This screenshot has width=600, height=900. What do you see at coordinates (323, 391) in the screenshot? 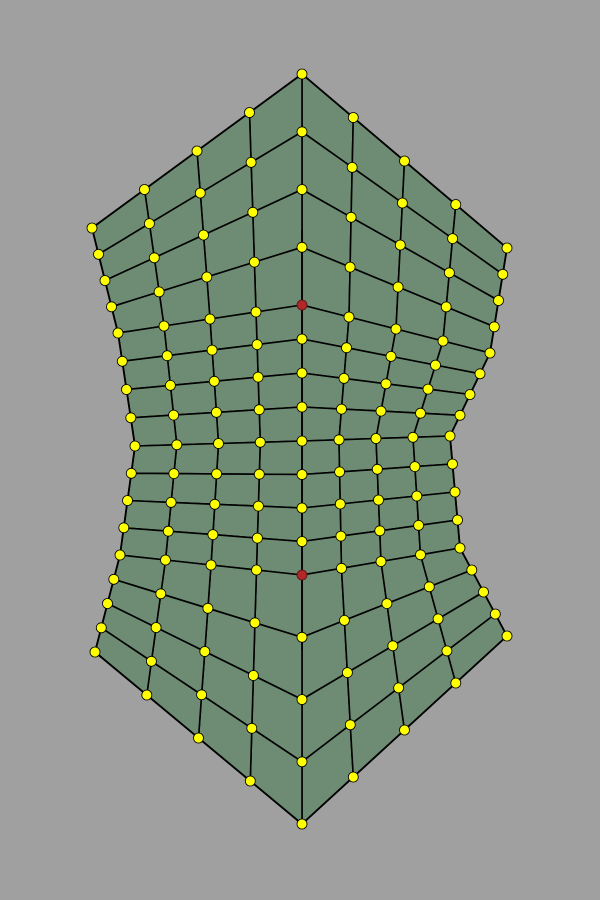
I see `mesh-patch-upper-right` at bounding box center [323, 391].